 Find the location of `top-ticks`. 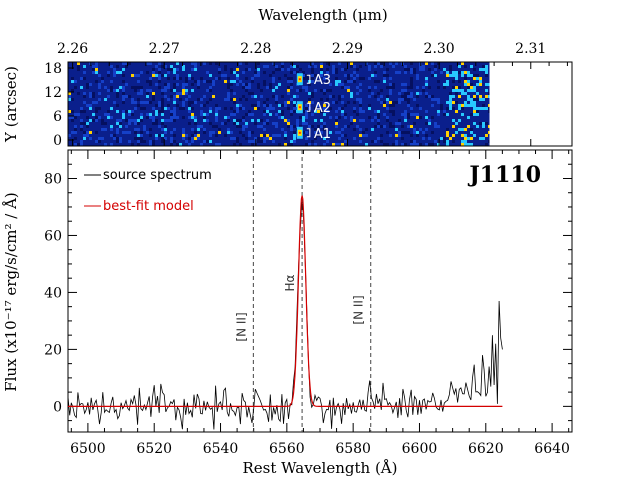

top-ticks is located at coordinates (318, 104).